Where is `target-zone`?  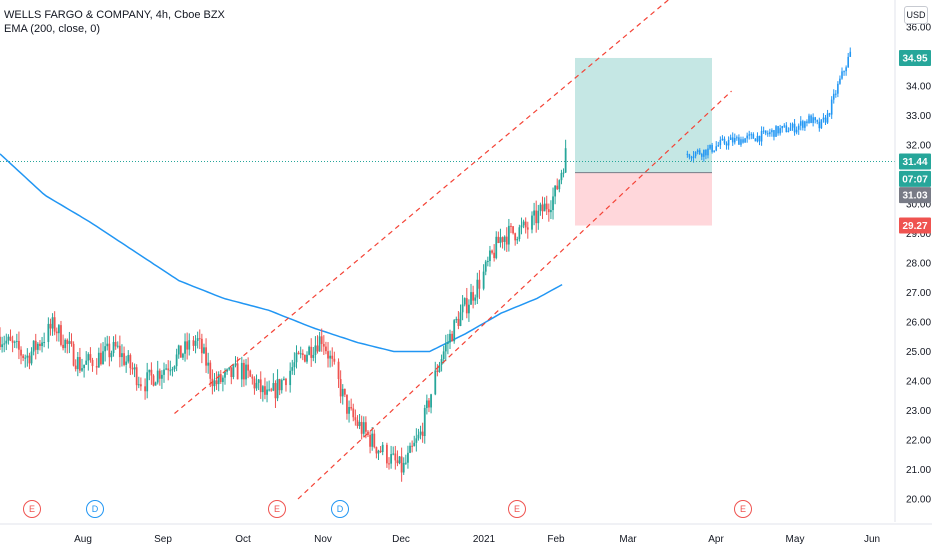 target-zone is located at coordinates (643, 115).